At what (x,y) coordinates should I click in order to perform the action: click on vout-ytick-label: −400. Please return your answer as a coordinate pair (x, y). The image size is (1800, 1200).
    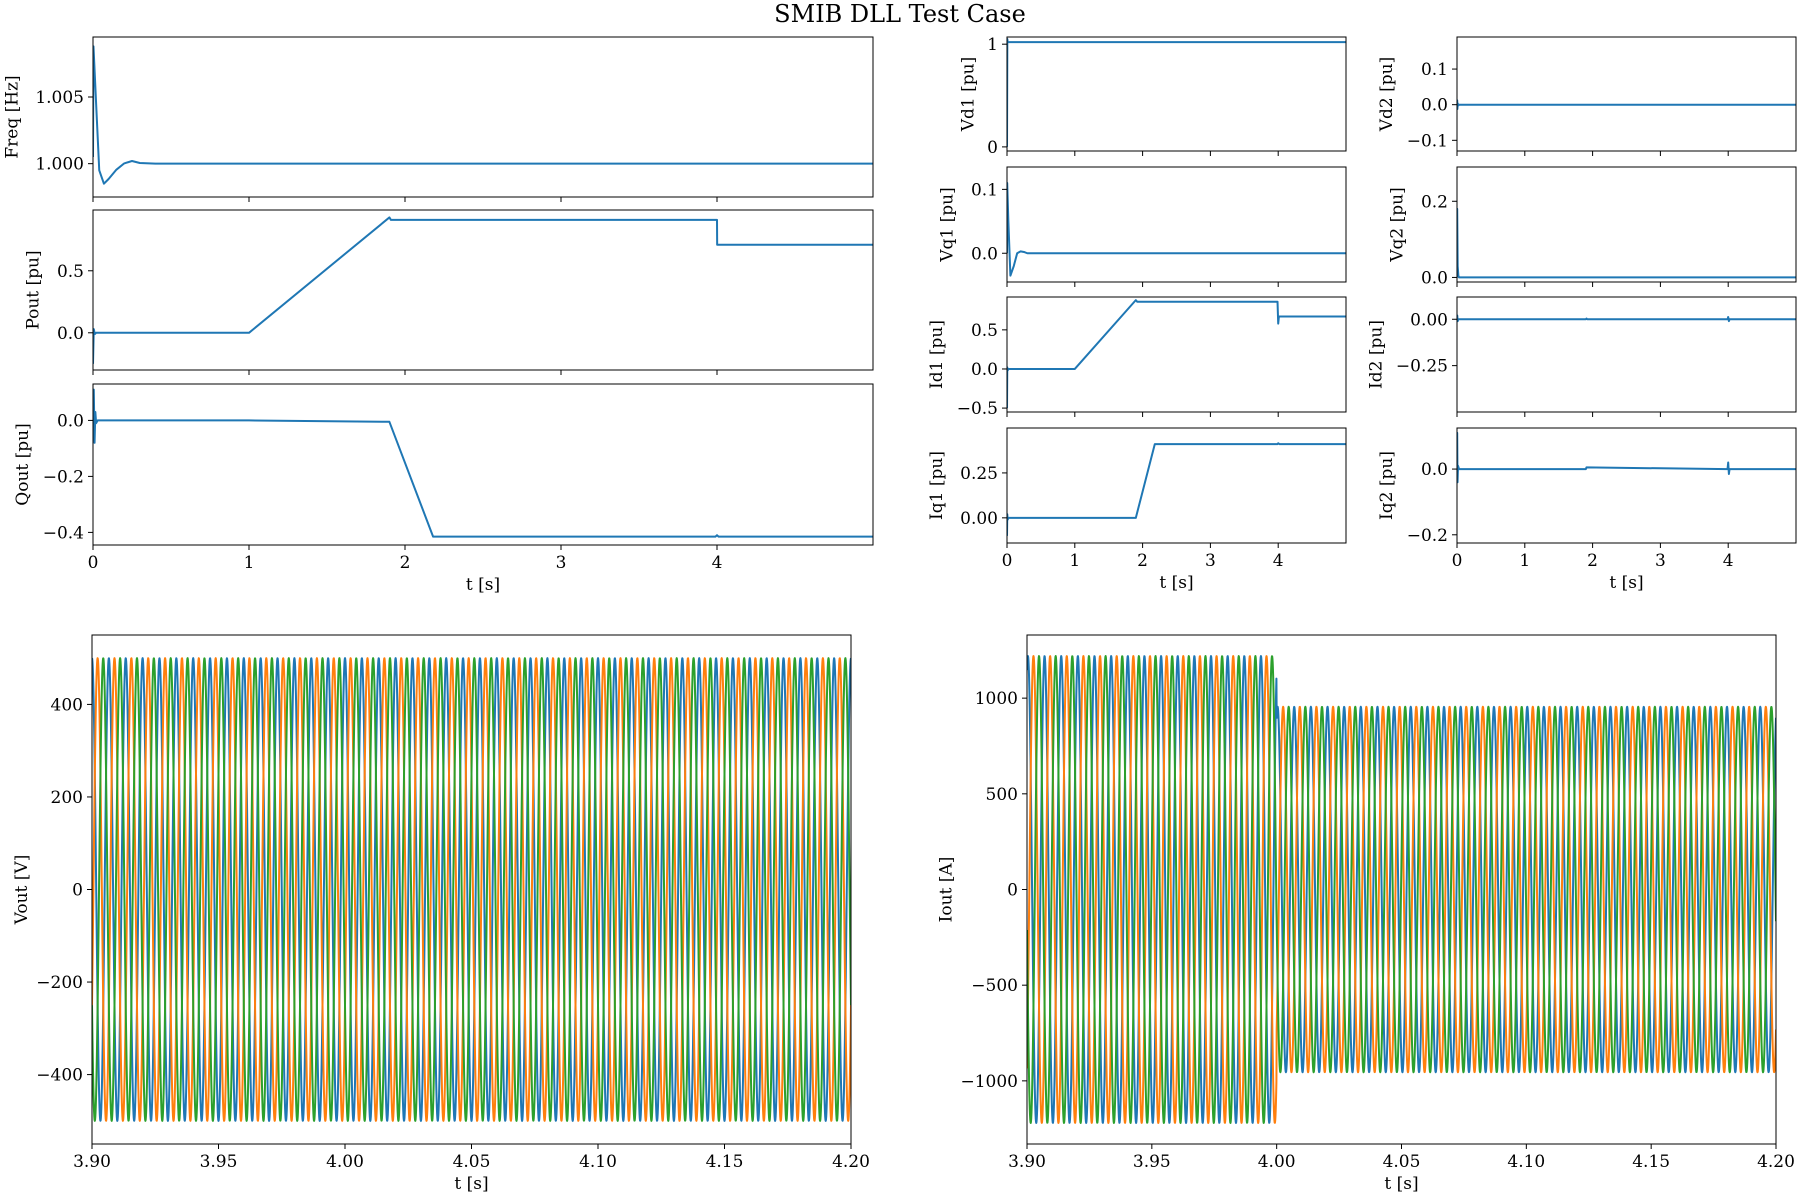
    Looking at the image, I should click on (59, 1076).